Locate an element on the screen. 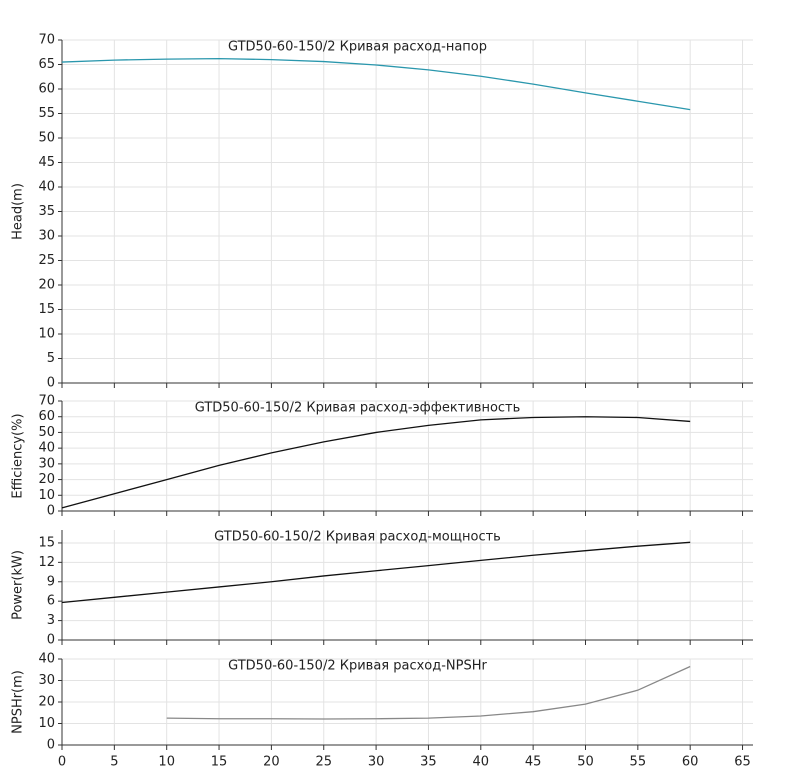 The image size is (790, 777). x-tick-label: 10 is located at coordinates (166, 762).